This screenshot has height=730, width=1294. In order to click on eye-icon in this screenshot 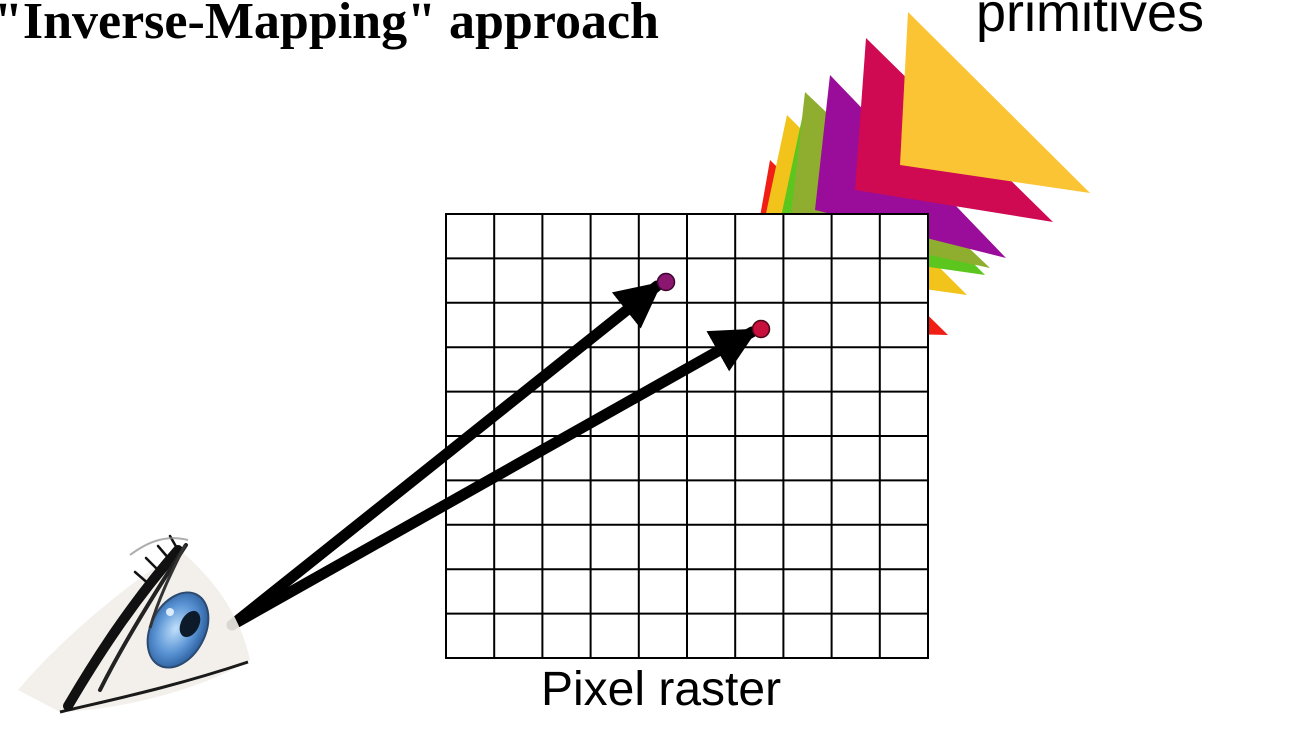, I will do `click(134, 624)`.